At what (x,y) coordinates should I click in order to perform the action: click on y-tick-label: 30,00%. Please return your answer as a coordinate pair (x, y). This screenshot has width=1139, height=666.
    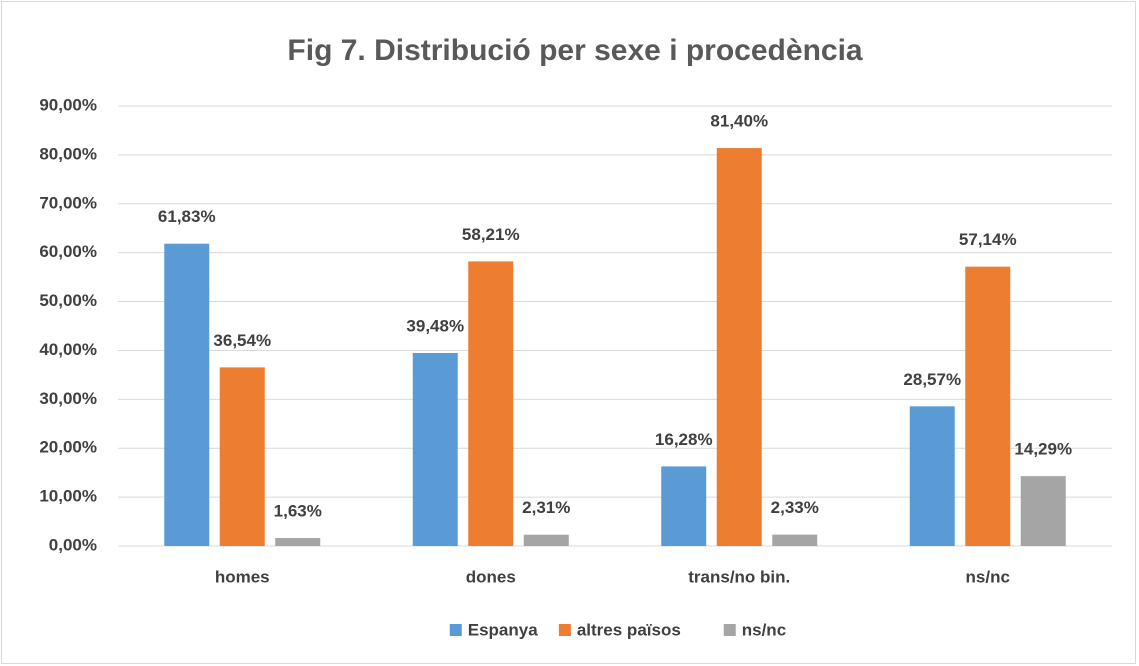
    Looking at the image, I should click on (68, 398).